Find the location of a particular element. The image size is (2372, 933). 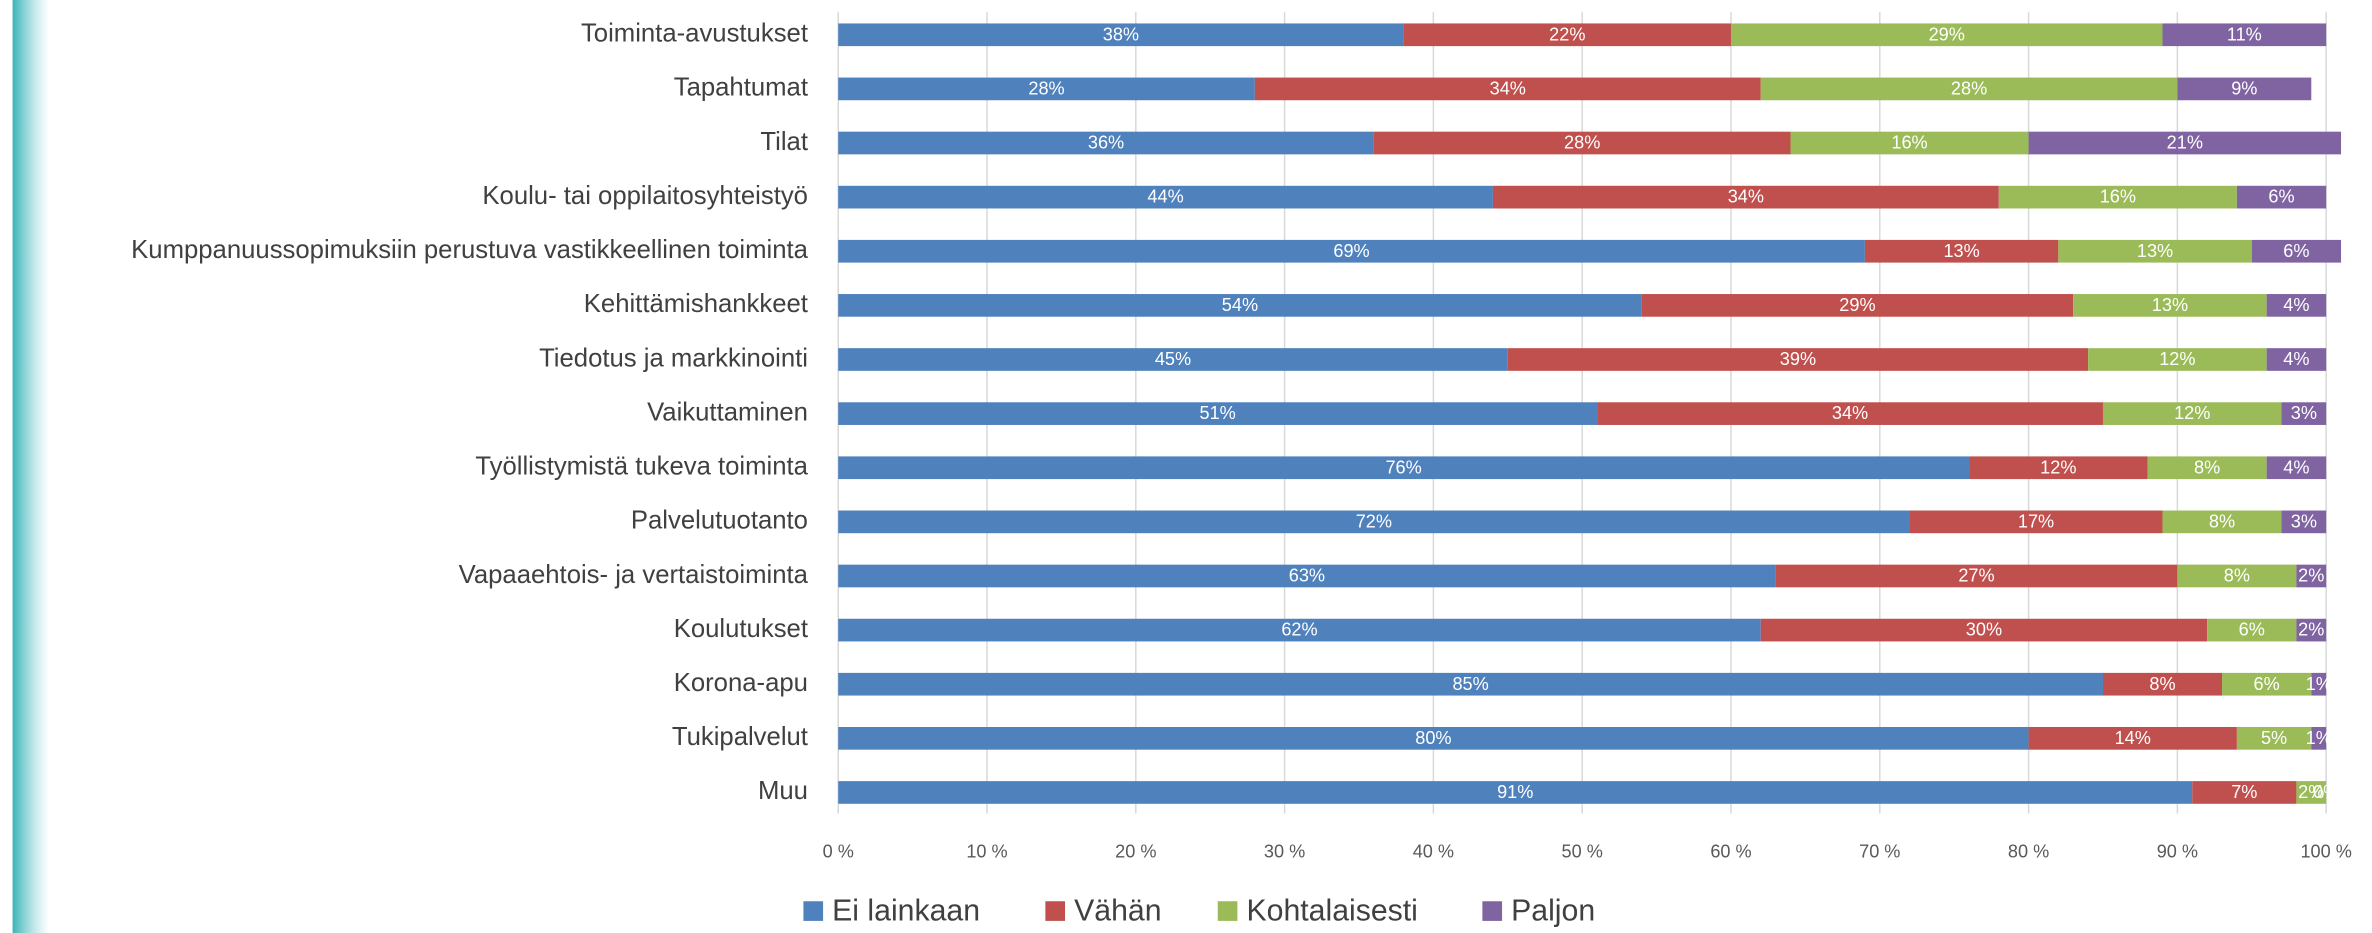

x-tick-label: 20 % is located at coordinates (1135, 852).